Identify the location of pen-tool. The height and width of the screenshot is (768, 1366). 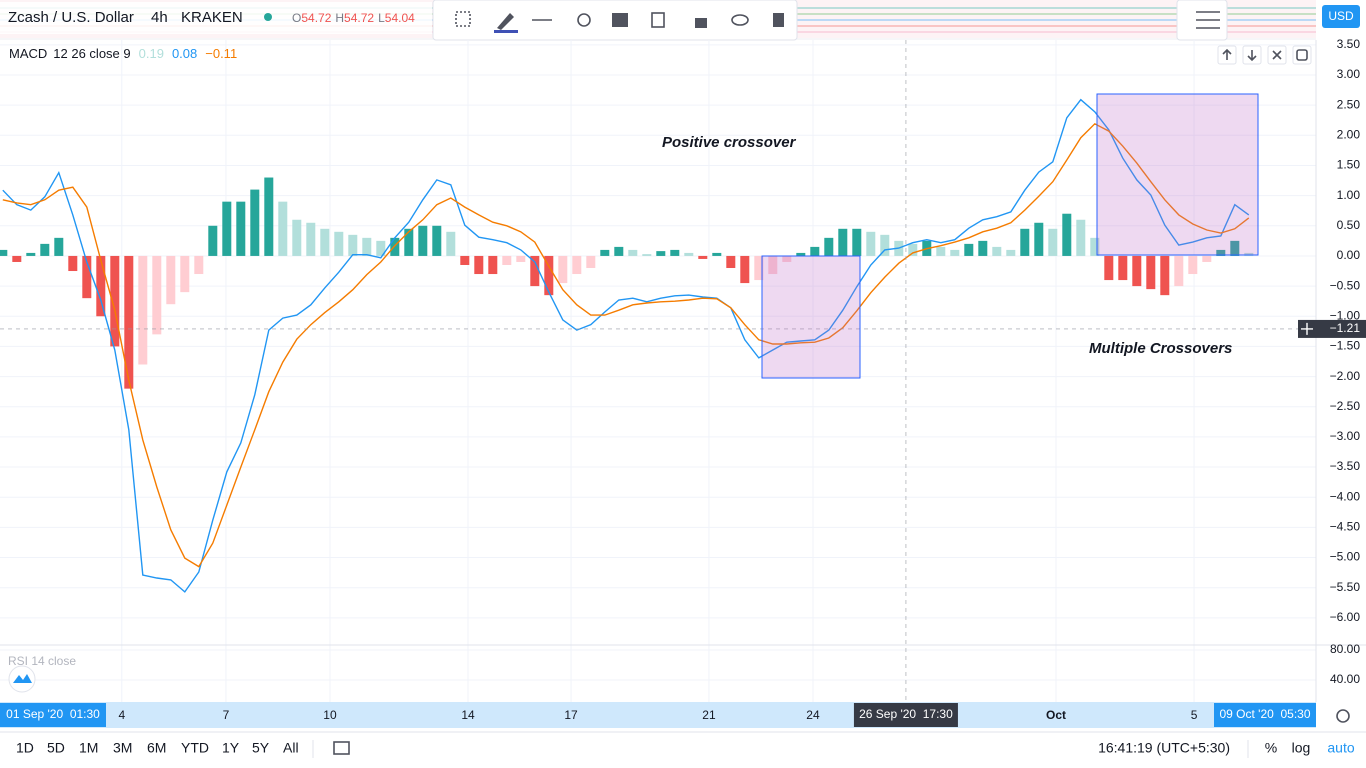
(505, 21).